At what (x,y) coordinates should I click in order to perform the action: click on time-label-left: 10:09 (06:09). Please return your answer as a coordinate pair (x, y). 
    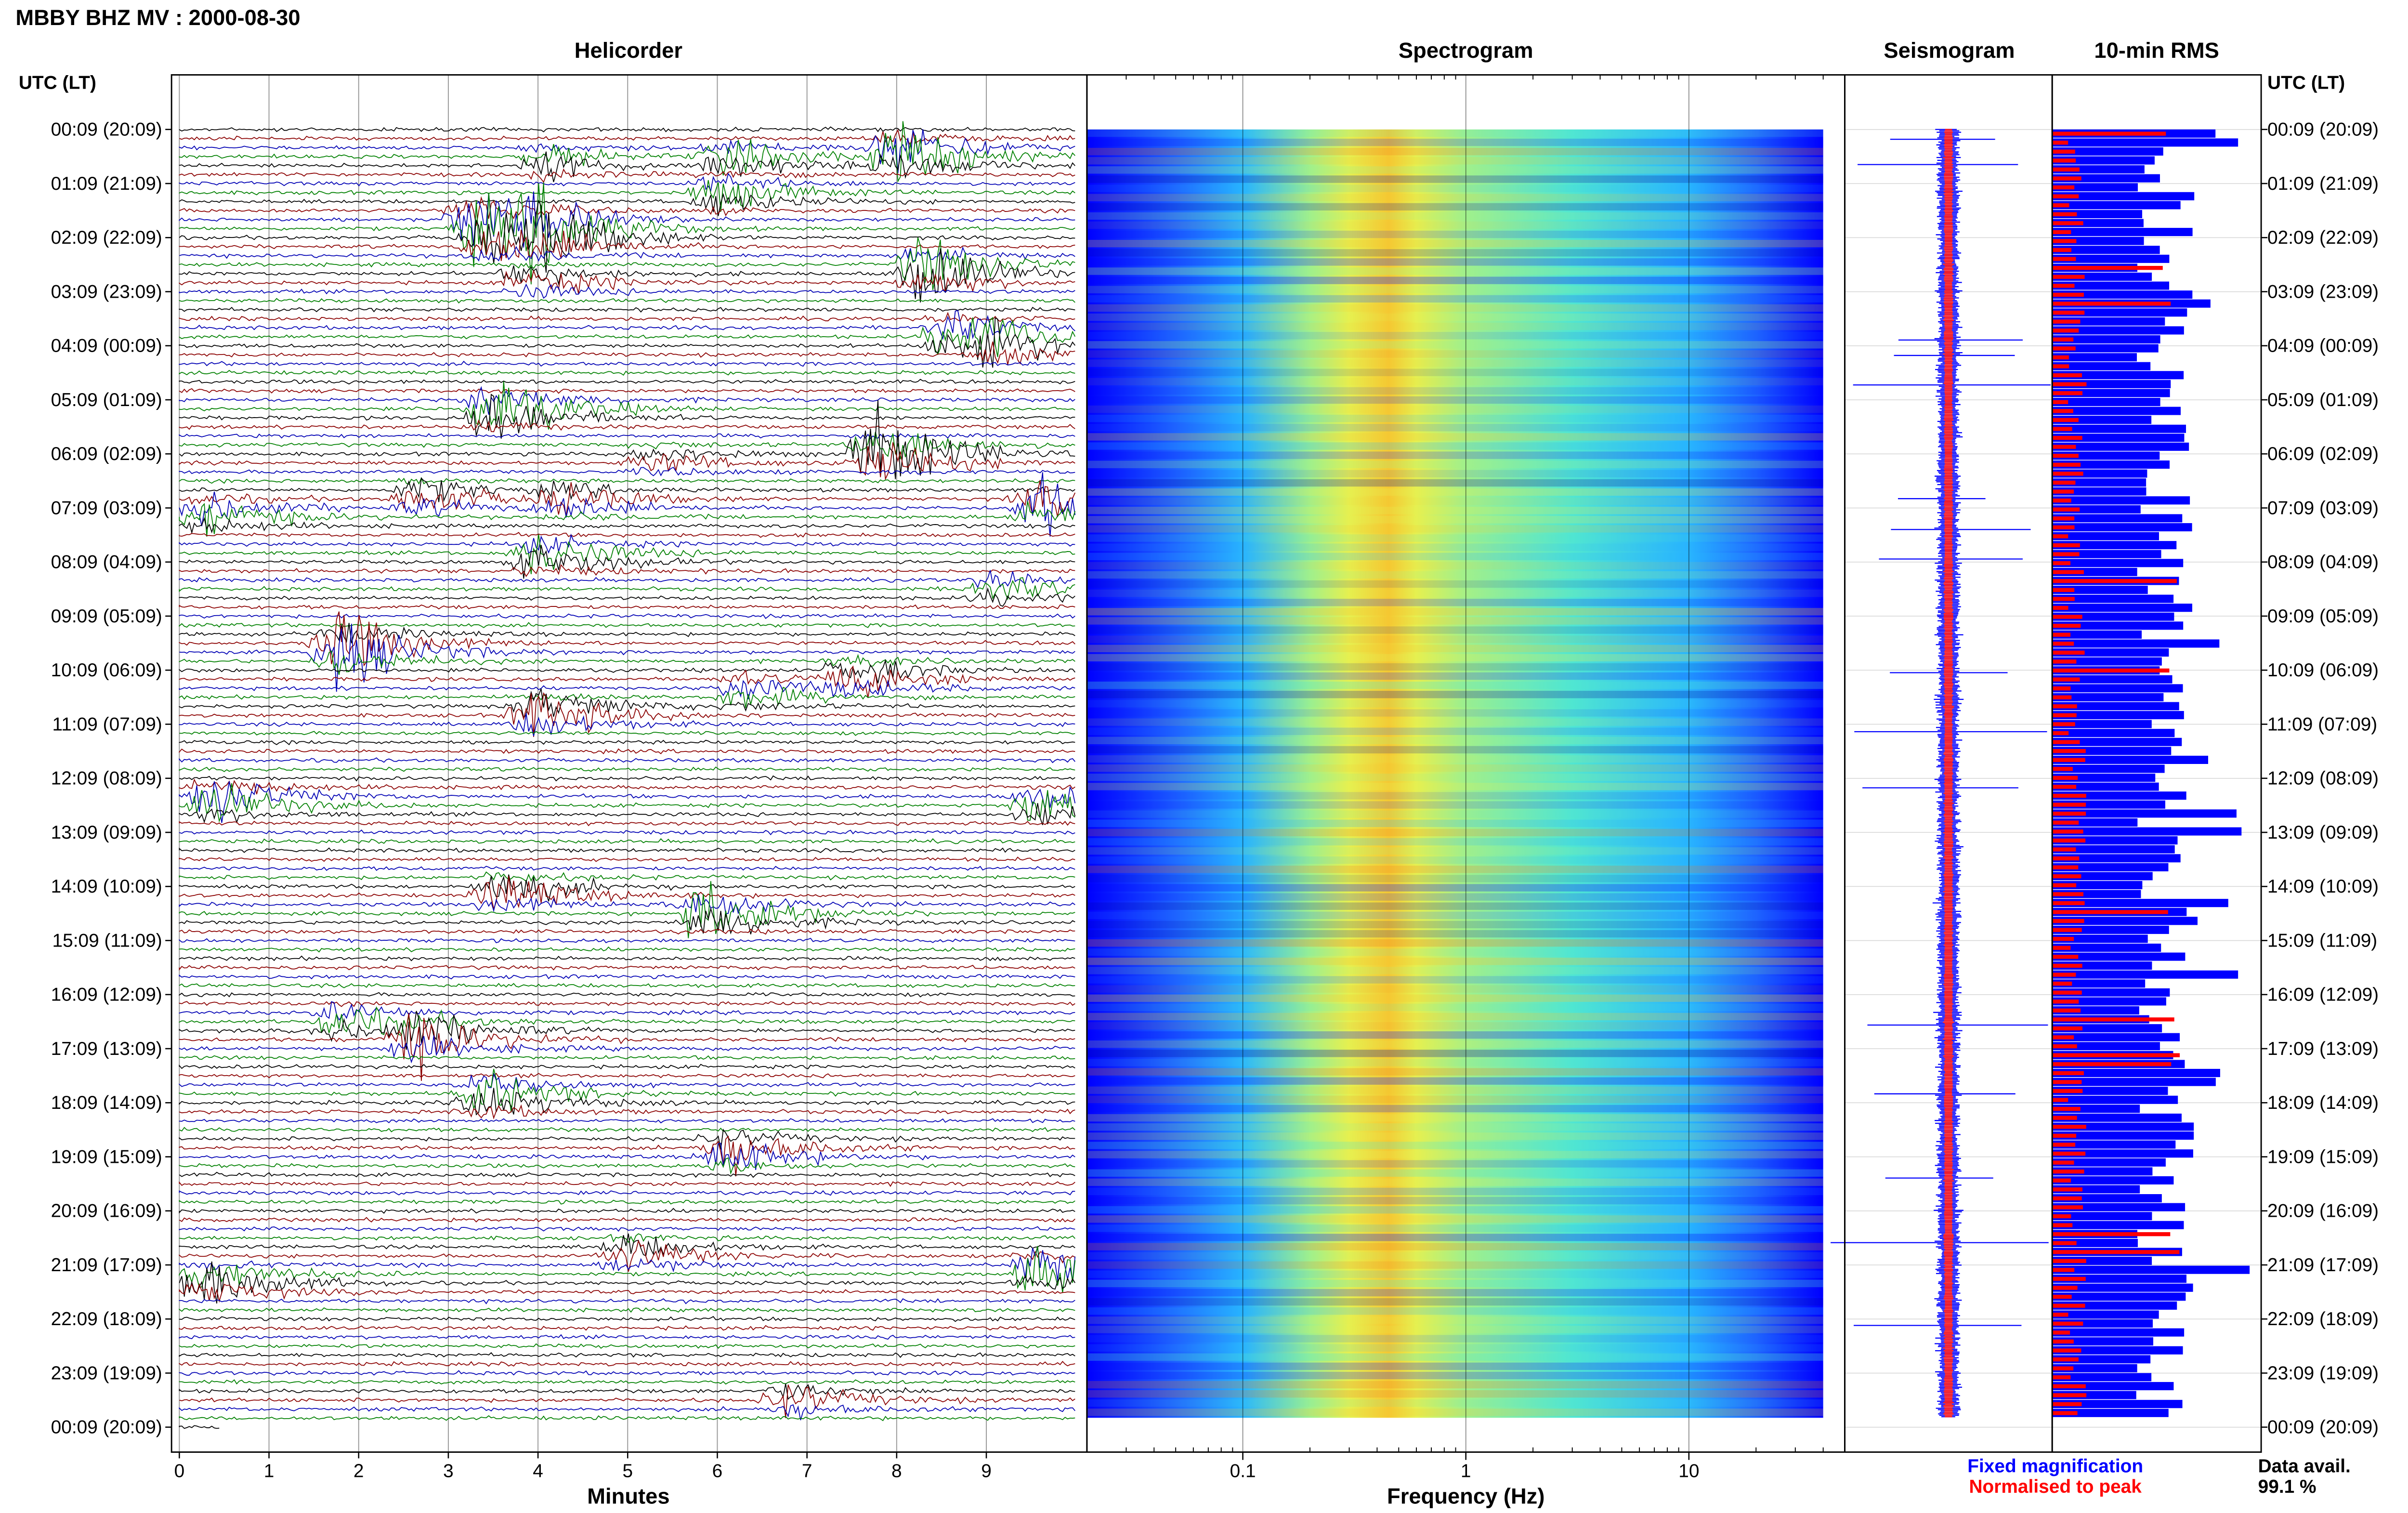
    Looking at the image, I should click on (106, 671).